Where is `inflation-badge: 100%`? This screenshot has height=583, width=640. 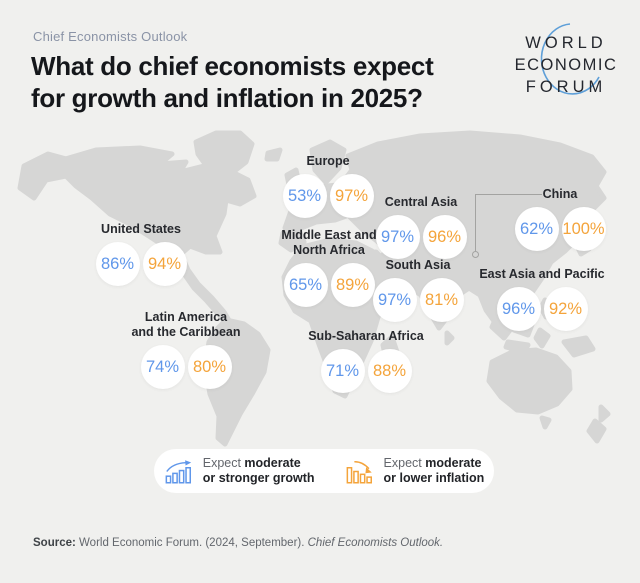
inflation-badge: 100% is located at coordinates (583, 229).